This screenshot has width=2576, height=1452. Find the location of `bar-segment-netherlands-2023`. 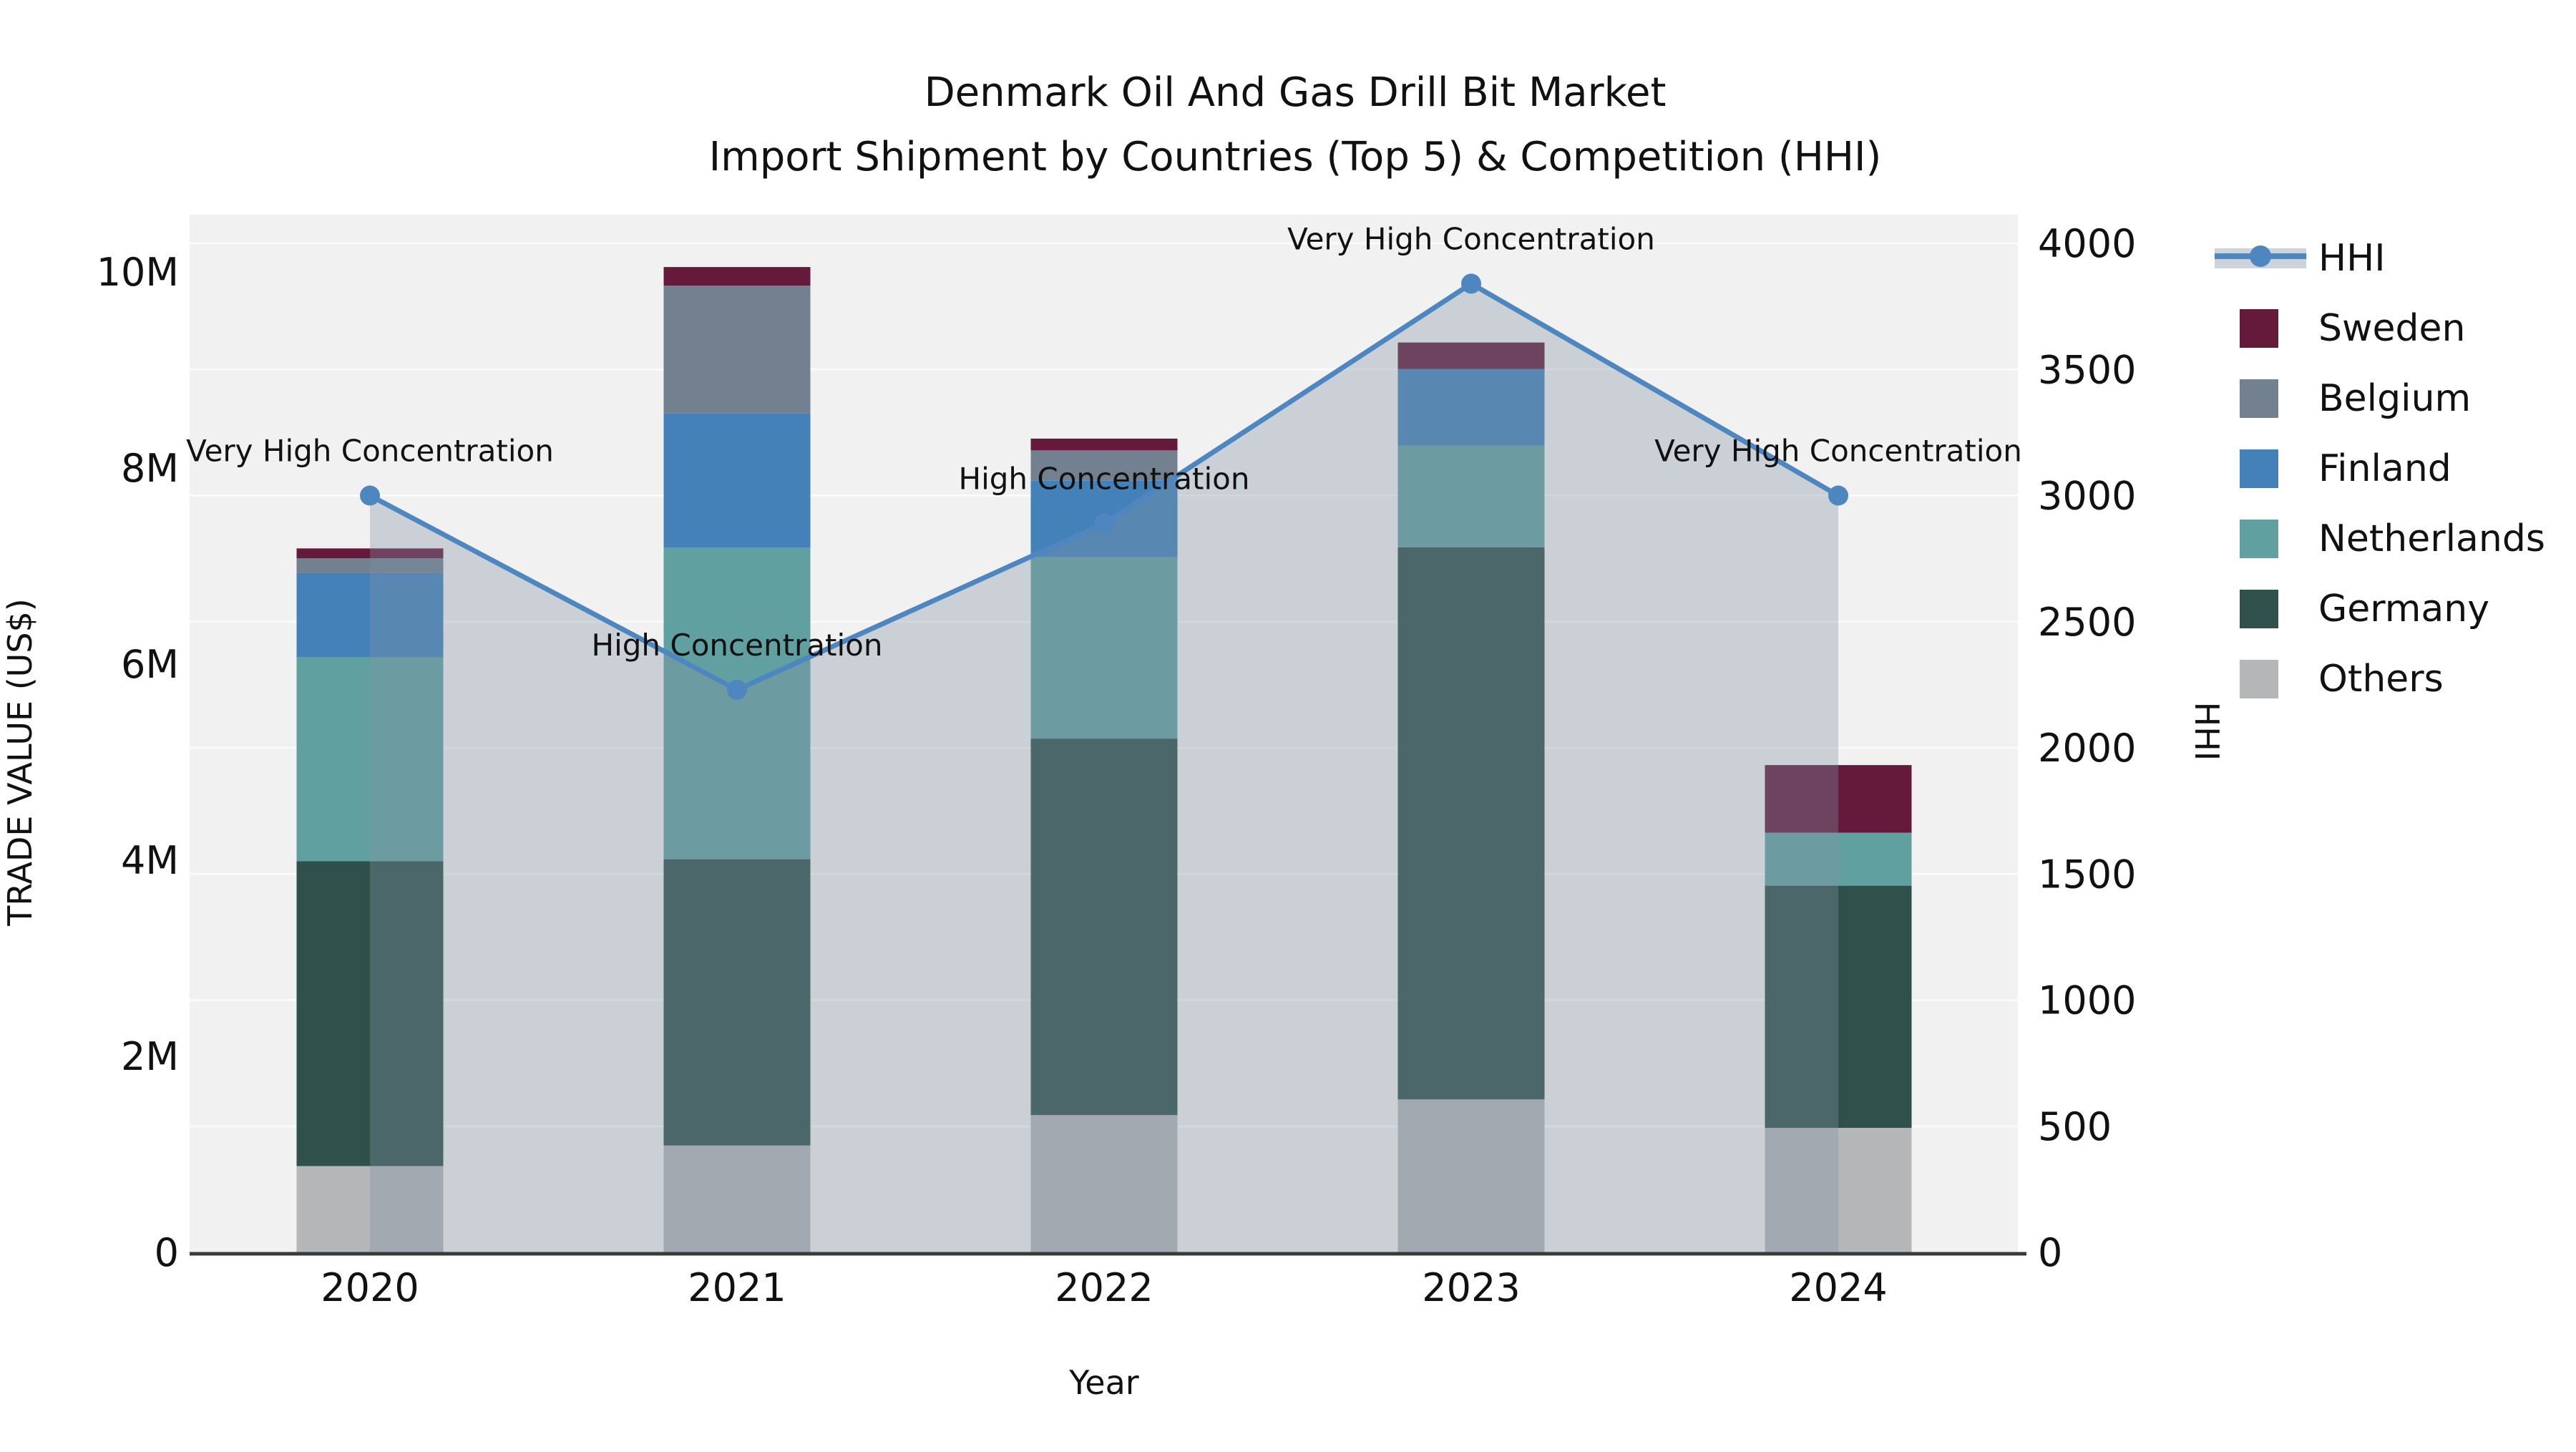

bar-segment-netherlands-2023 is located at coordinates (1471, 496).